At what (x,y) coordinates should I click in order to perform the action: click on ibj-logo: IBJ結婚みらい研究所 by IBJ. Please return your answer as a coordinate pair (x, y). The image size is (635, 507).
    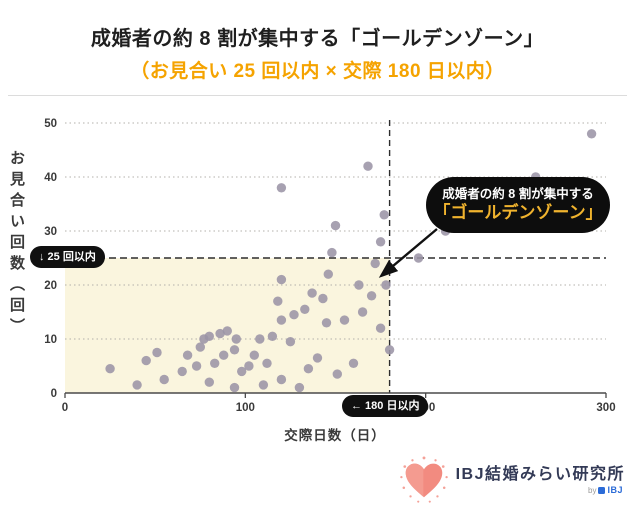
    Looking at the image, I should click on (511, 480).